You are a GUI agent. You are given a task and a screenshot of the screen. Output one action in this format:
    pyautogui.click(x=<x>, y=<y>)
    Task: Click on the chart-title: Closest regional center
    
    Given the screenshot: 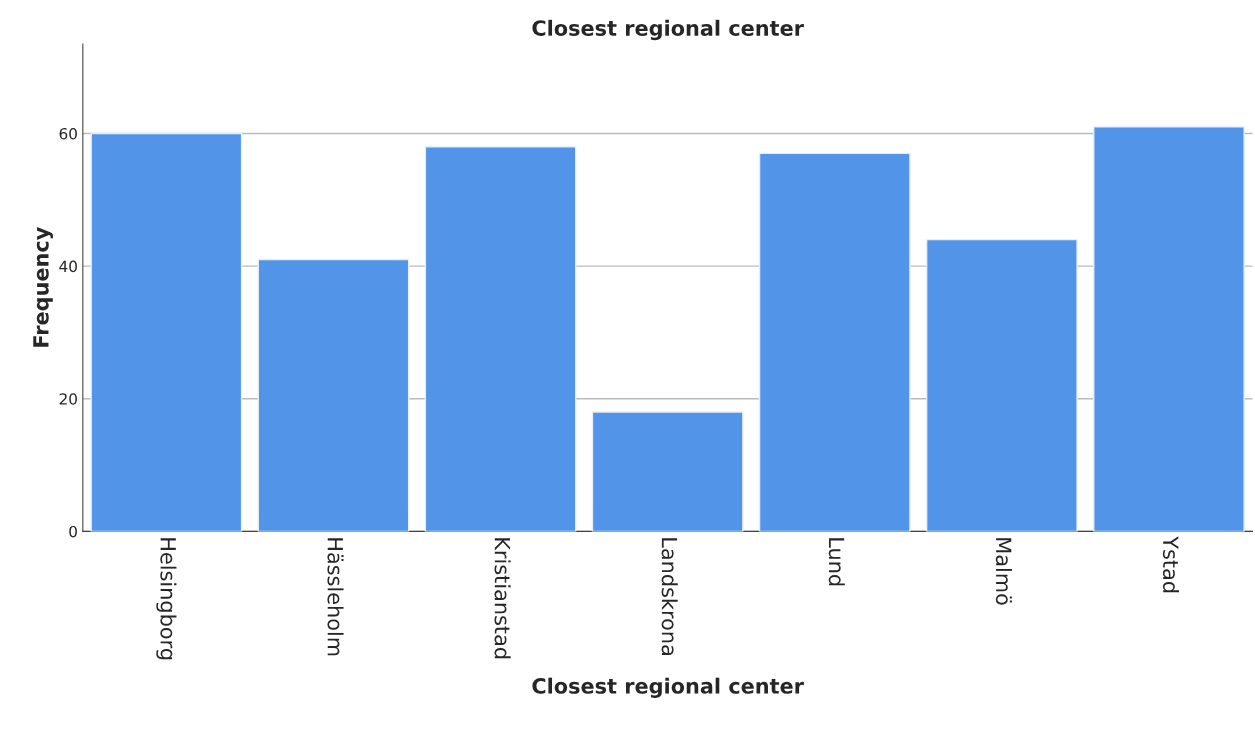 What is the action you would take?
    pyautogui.click(x=668, y=30)
    